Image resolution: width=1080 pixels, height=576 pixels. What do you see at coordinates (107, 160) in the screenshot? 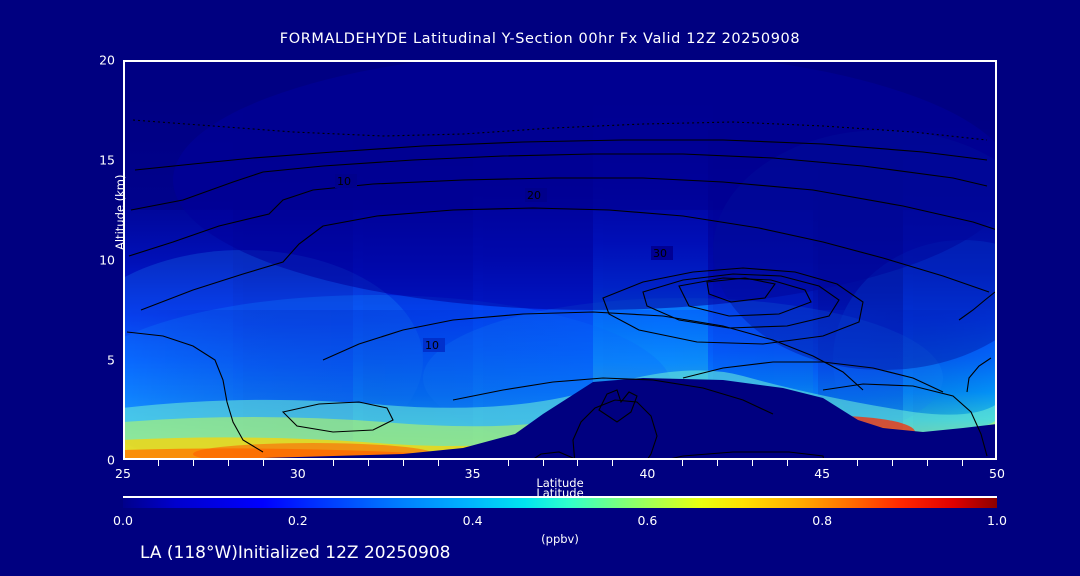
I see `y-tick-15: 15` at bounding box center [107, 160].